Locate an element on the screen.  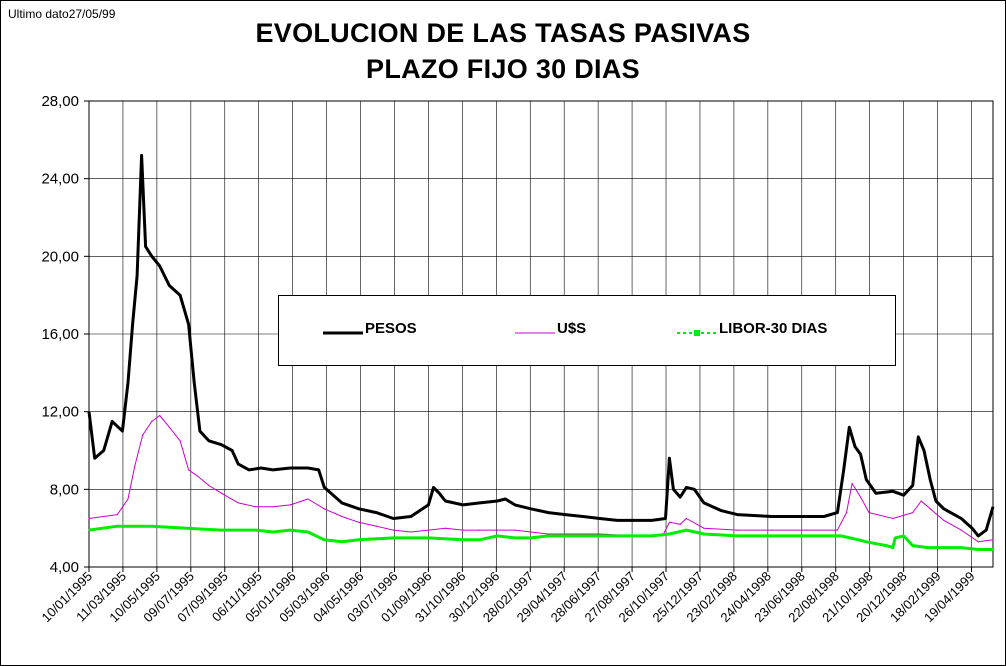
y-tick-label: 20,00 is located at coordinates (60, 256).